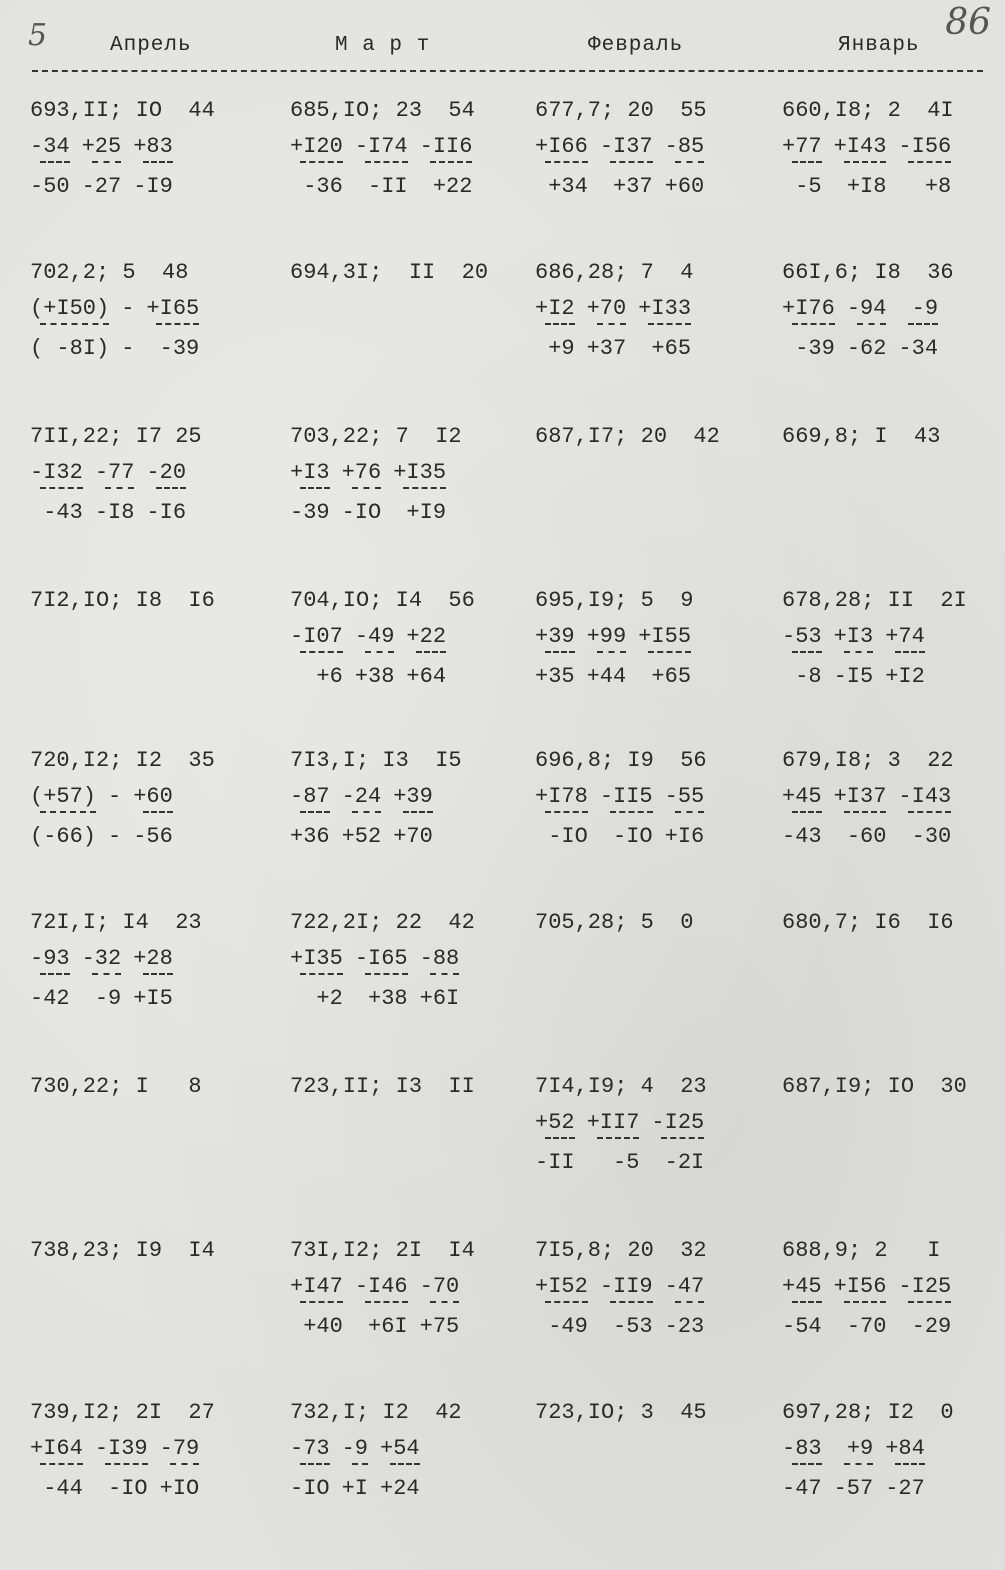 The image size is (1005, 1570). I want to click on fraction-numerator: -77, so click(114, 472).